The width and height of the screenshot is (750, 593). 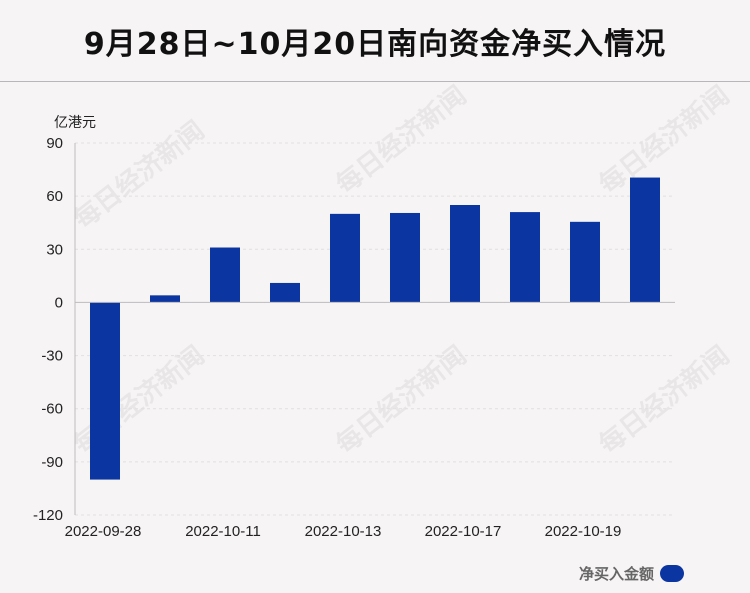 I want to click on legend-label: 净买入金额, so click(x=616, y=574).